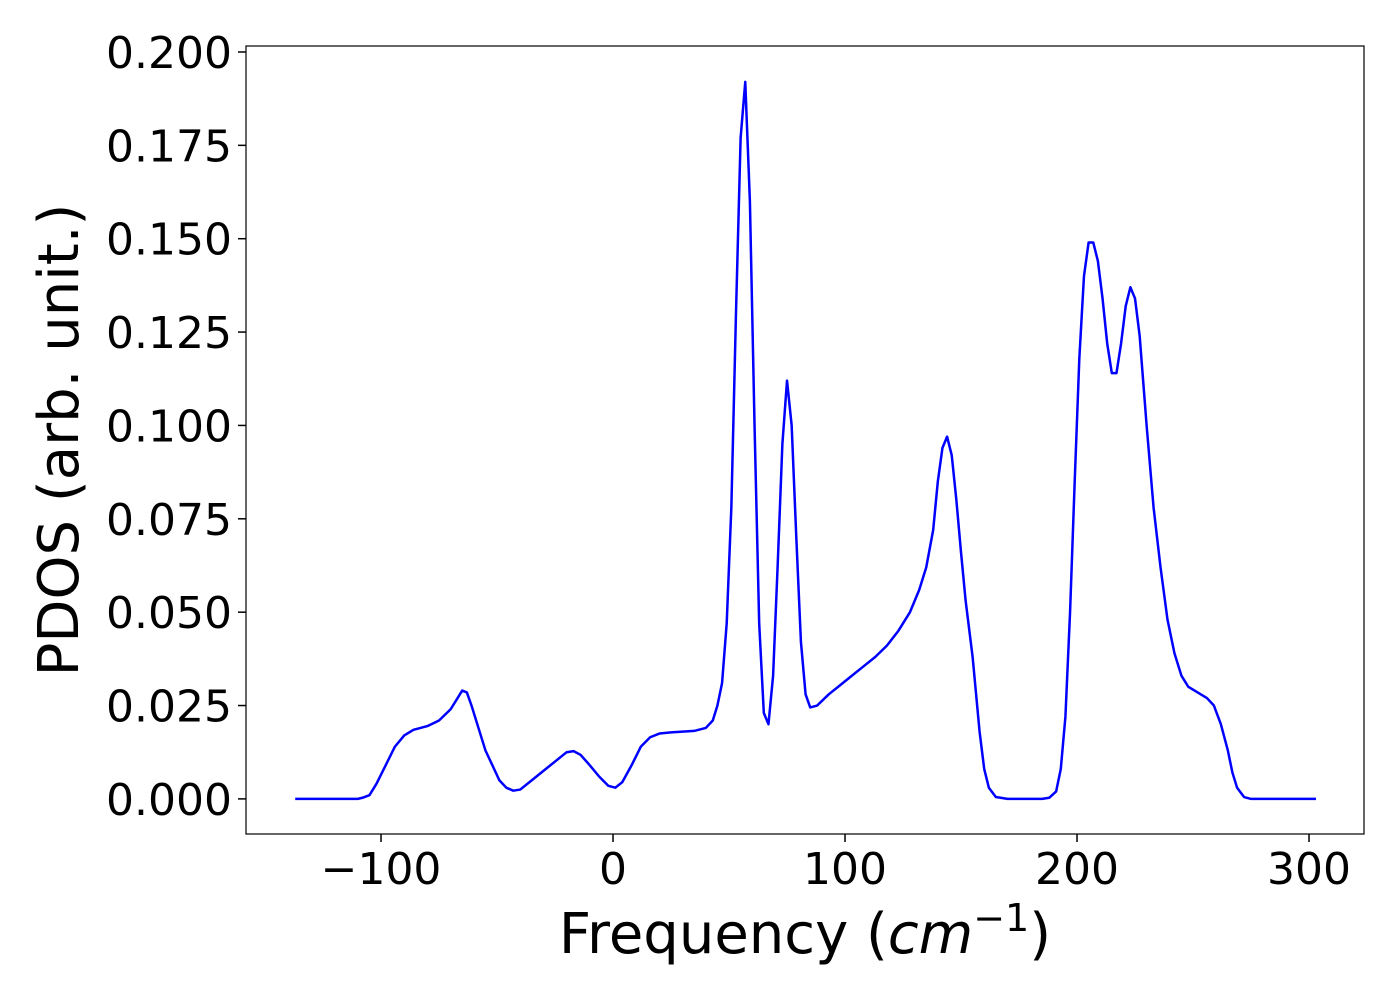 This screenshot has width=1400, height=1004. What do you see at coordinates (1001, 918) in the screenshot?
I see `x-label-superscript: −1` at bounding box center [1001, 918].